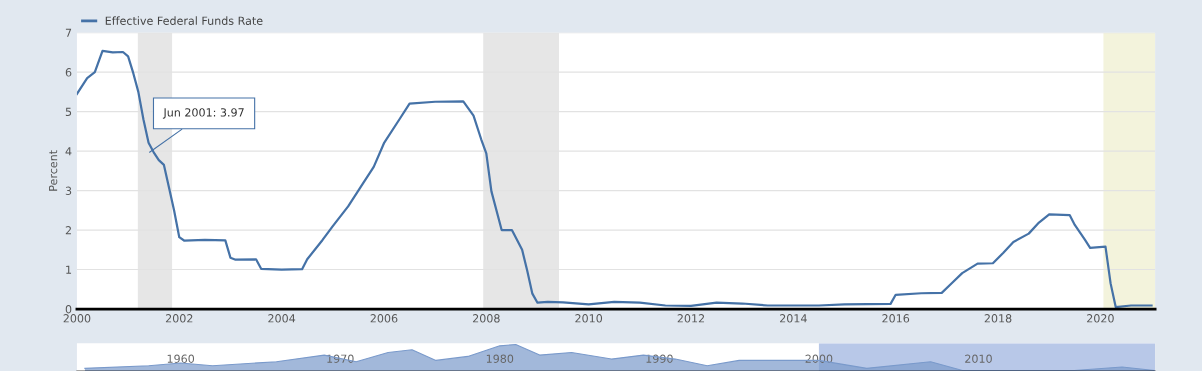  I want to click on y-tick-label: 3, so click(68, 190).